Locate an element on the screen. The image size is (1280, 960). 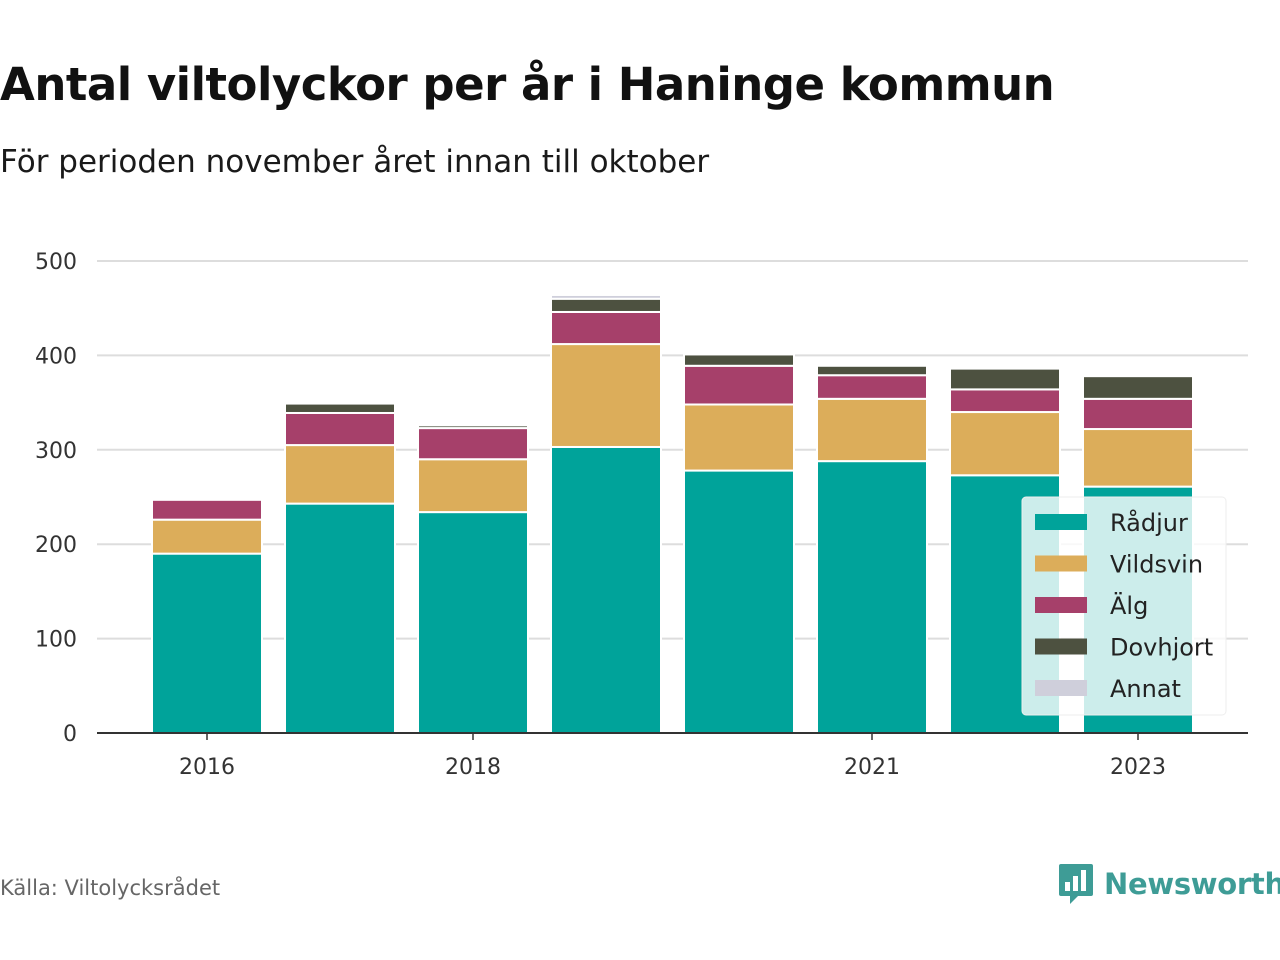
y-tick-label-400: 400 is located at coordinates (56, 356).